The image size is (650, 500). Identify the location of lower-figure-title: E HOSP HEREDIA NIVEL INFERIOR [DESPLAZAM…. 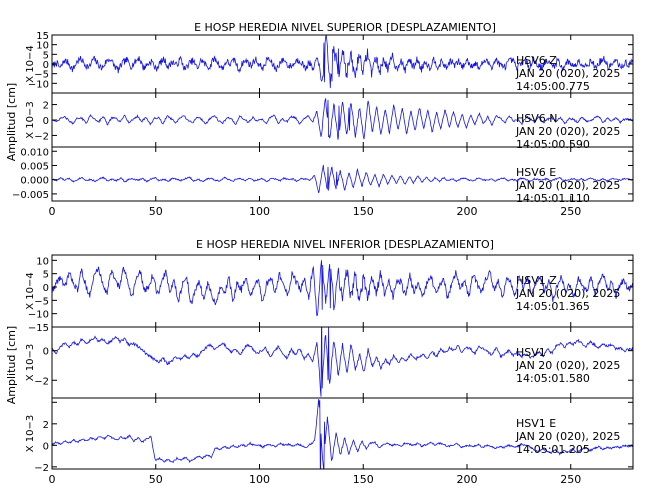
(345, 244).